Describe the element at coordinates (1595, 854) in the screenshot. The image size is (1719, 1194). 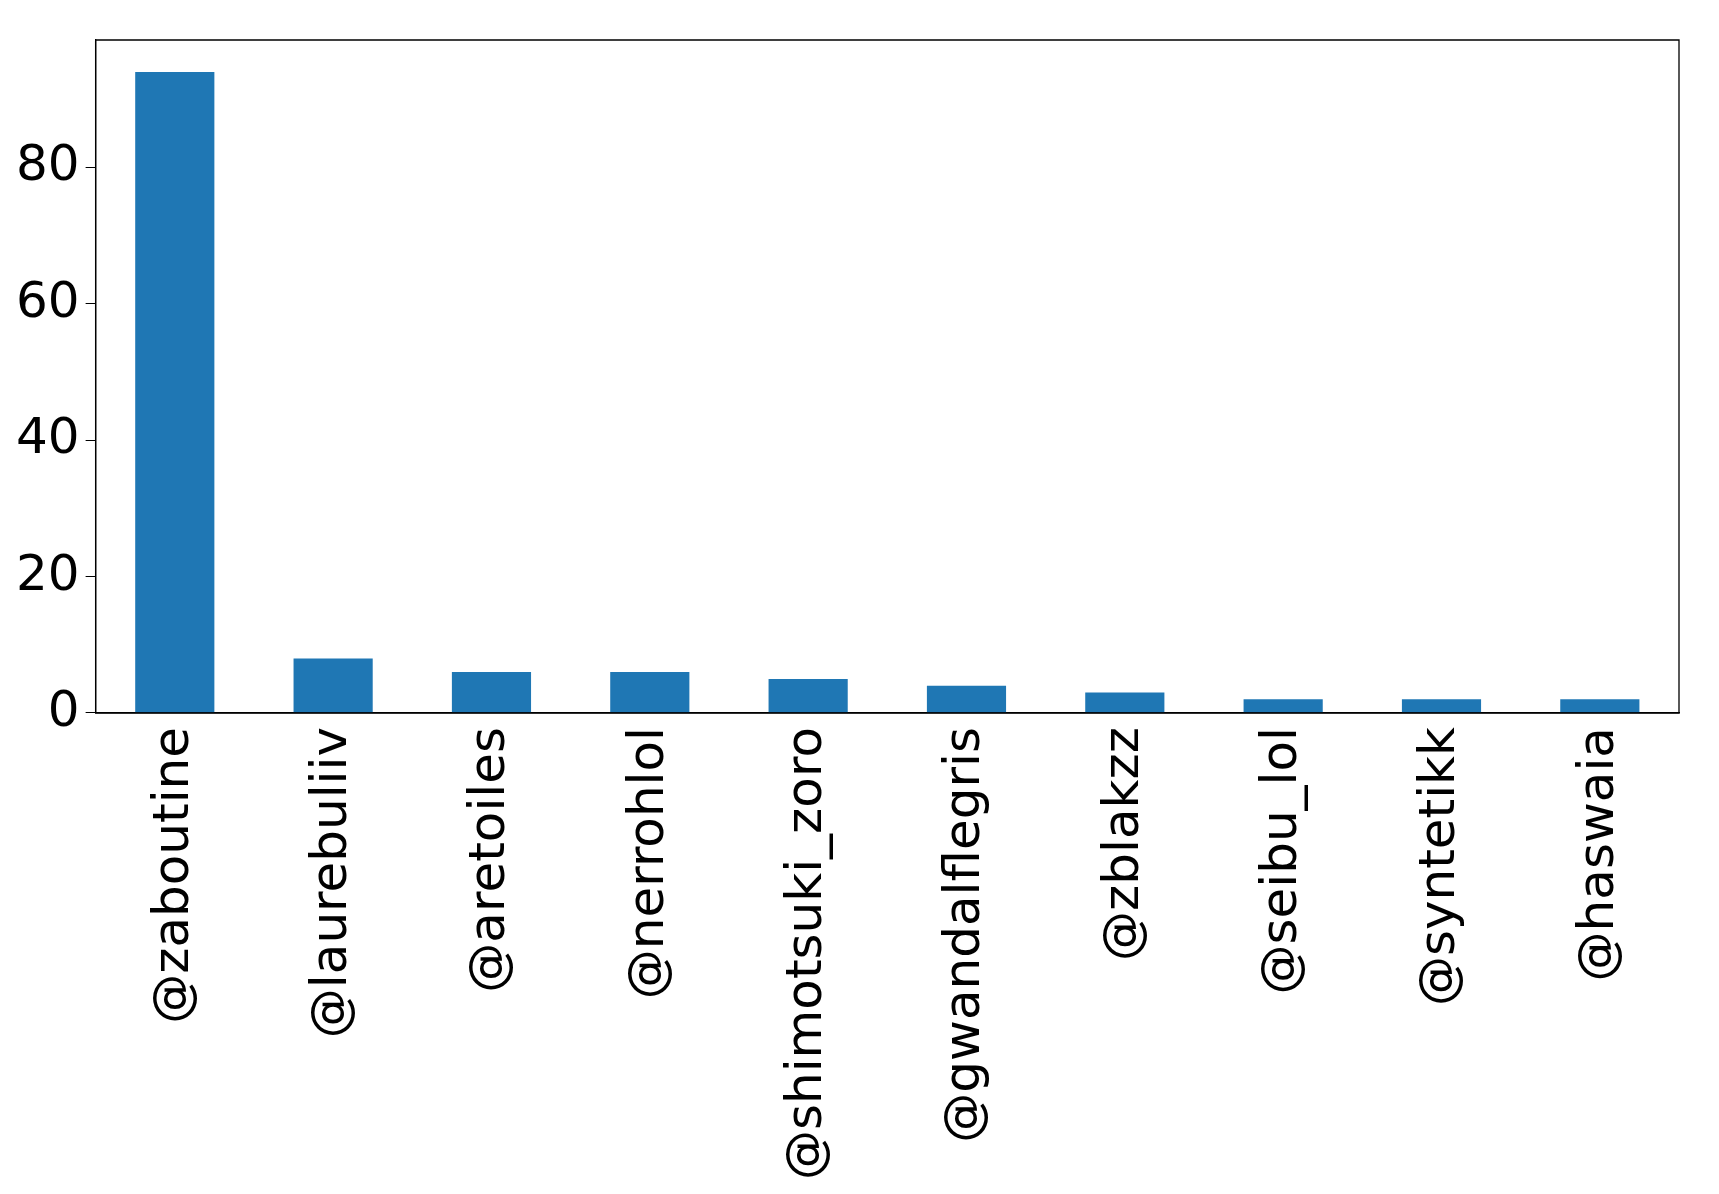
I see `x-tick-label: @haswaia` at that location.